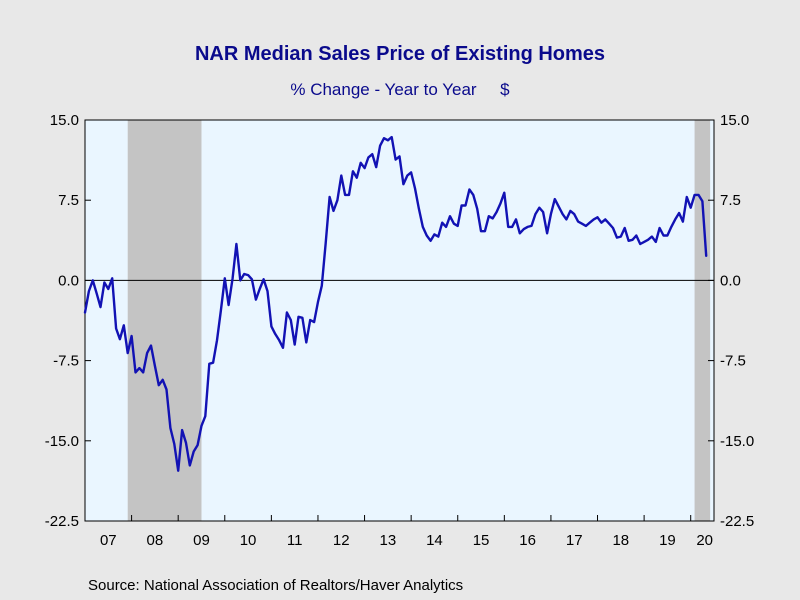 The image size is (800, 600). I want to click on y-tick-label-left: -15.0, so click(62, 441).